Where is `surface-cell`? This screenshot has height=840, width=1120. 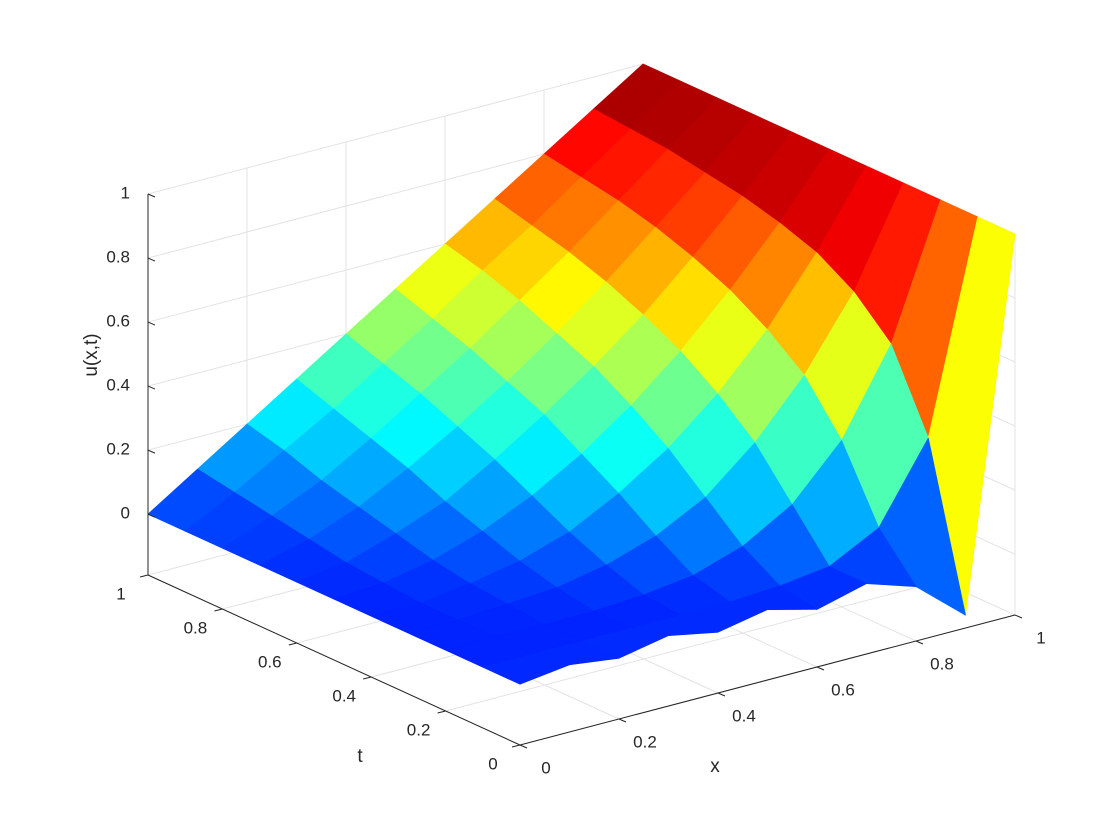 surface-cell is located at coordinates (526, 669).